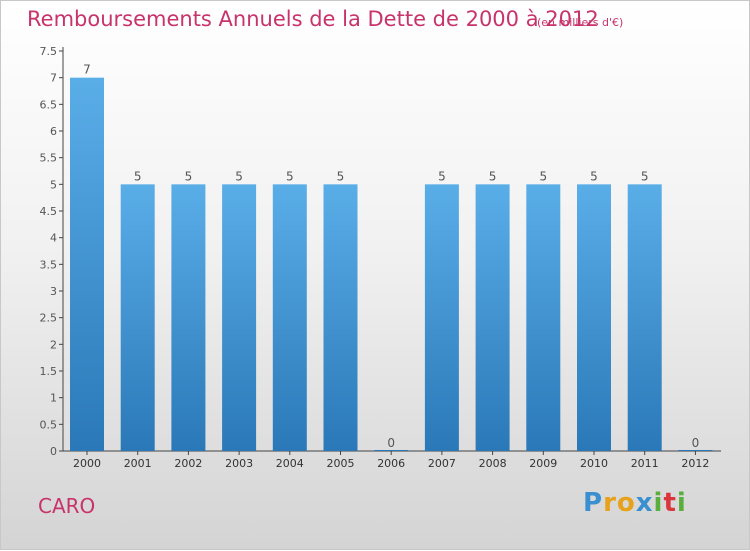 The image size is (750, 551). Describe the element at coordinates (644, 503) in the screenshot. I see `logo-letter: x` at that location.